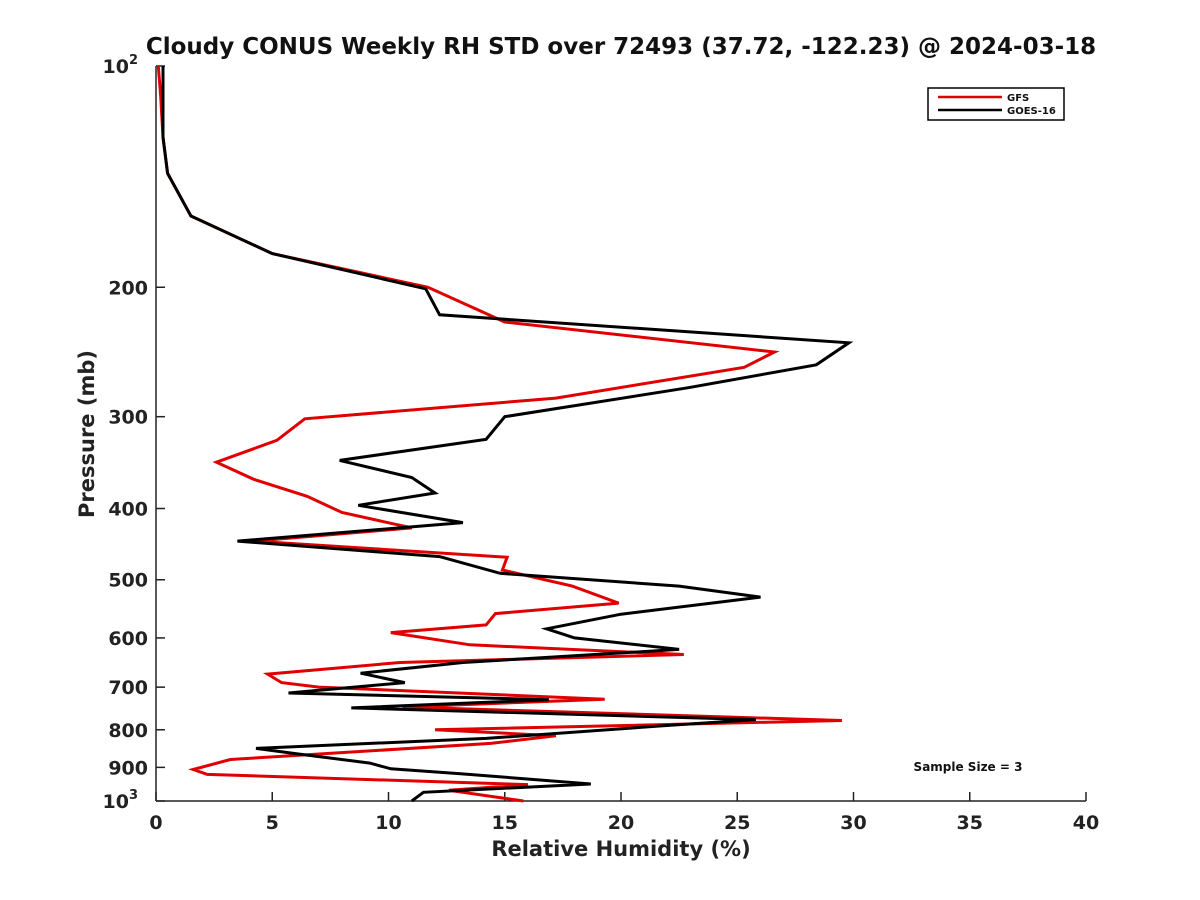 This screenshot has height=900, width=1200. Describe the element at coordinates (128, 639) in the screenshot. I see `y-tick-label: 600` at that location.